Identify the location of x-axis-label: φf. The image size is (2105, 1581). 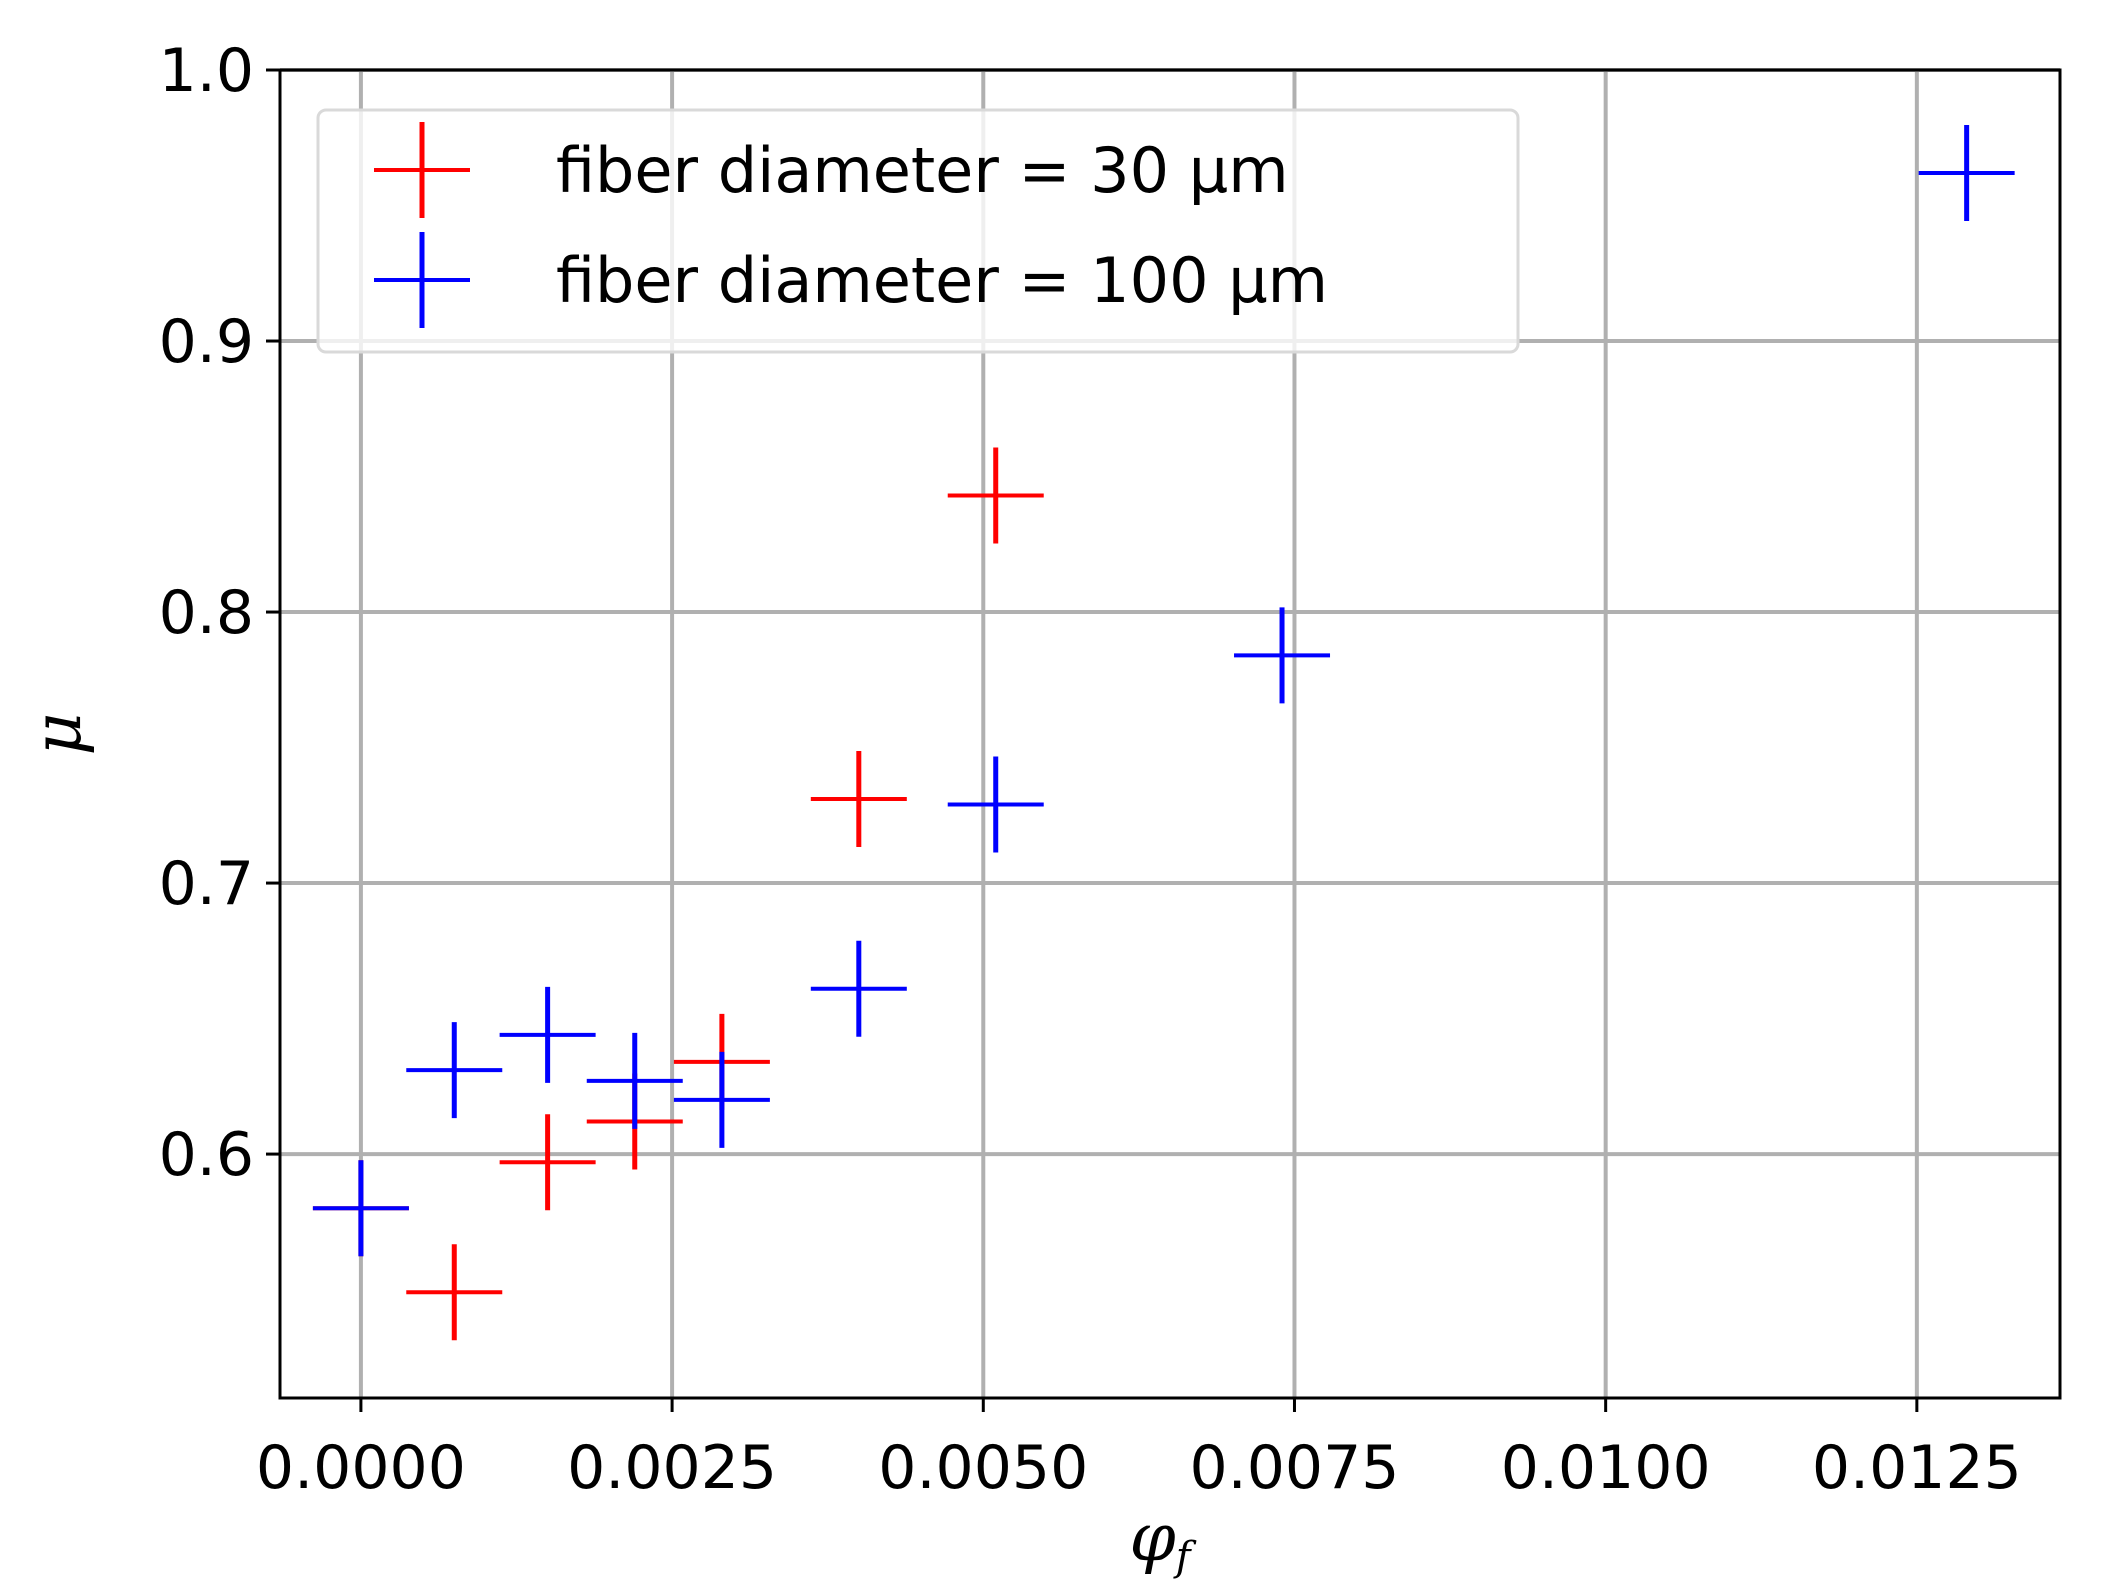
(1162, 1539).